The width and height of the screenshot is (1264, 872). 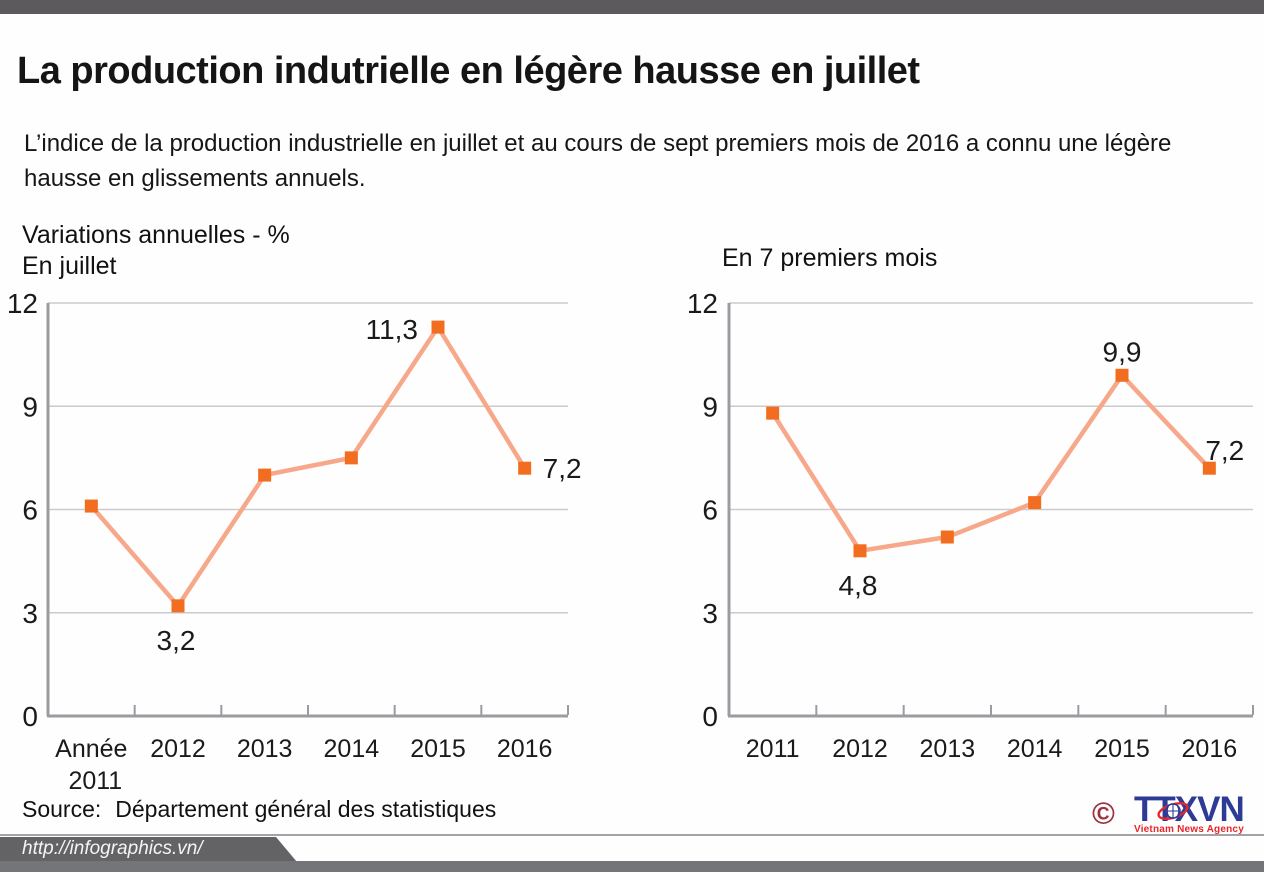 I want to click on x-tick-label: Année, so click(x=91, y=749).